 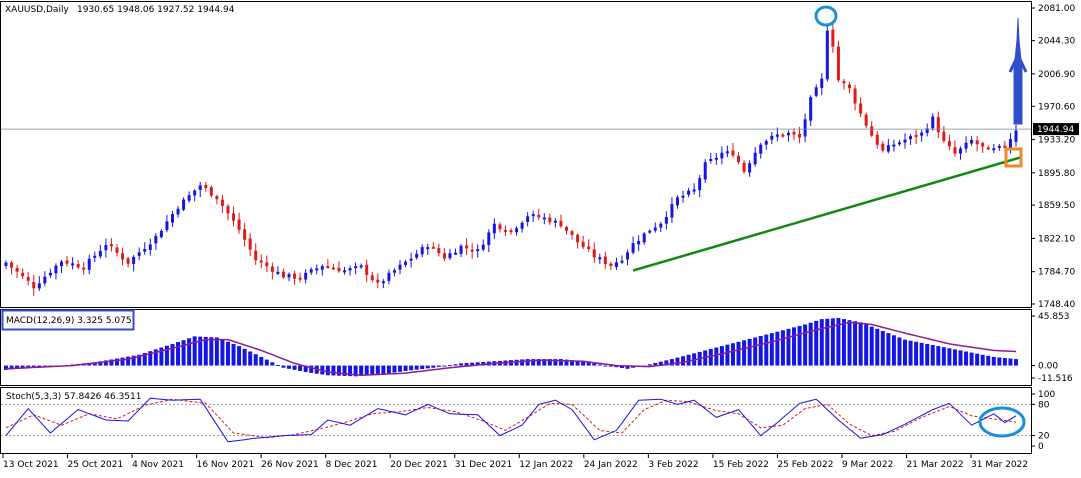 I want to click on support-trendline, so click(x=826, y=214).